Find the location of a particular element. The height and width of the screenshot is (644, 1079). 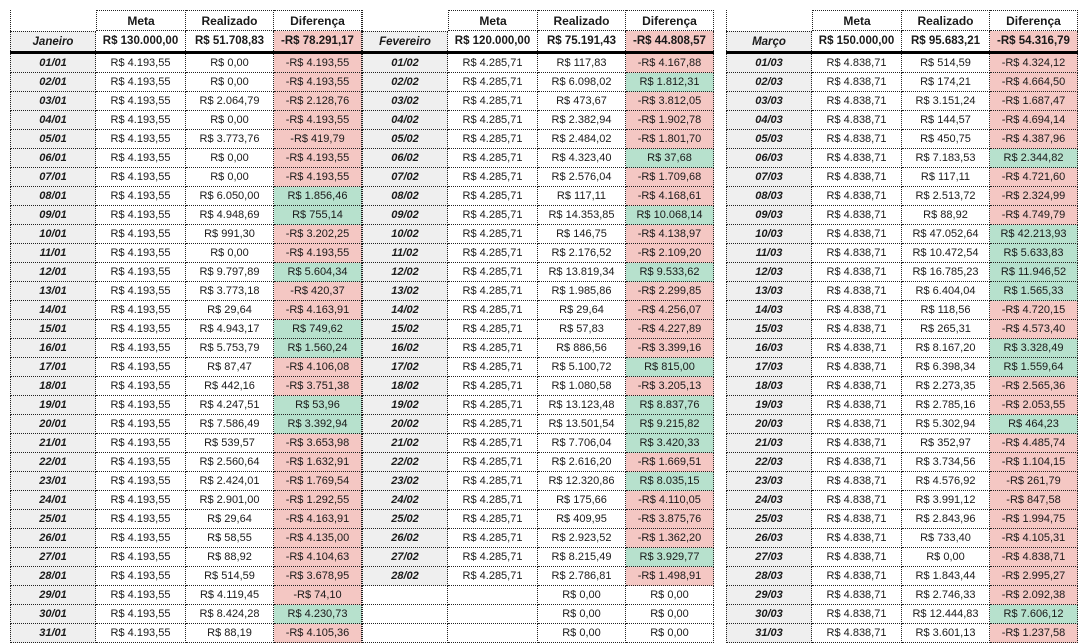

realizado-cell: R$ 473,67 is located at coordinates (582, 101).